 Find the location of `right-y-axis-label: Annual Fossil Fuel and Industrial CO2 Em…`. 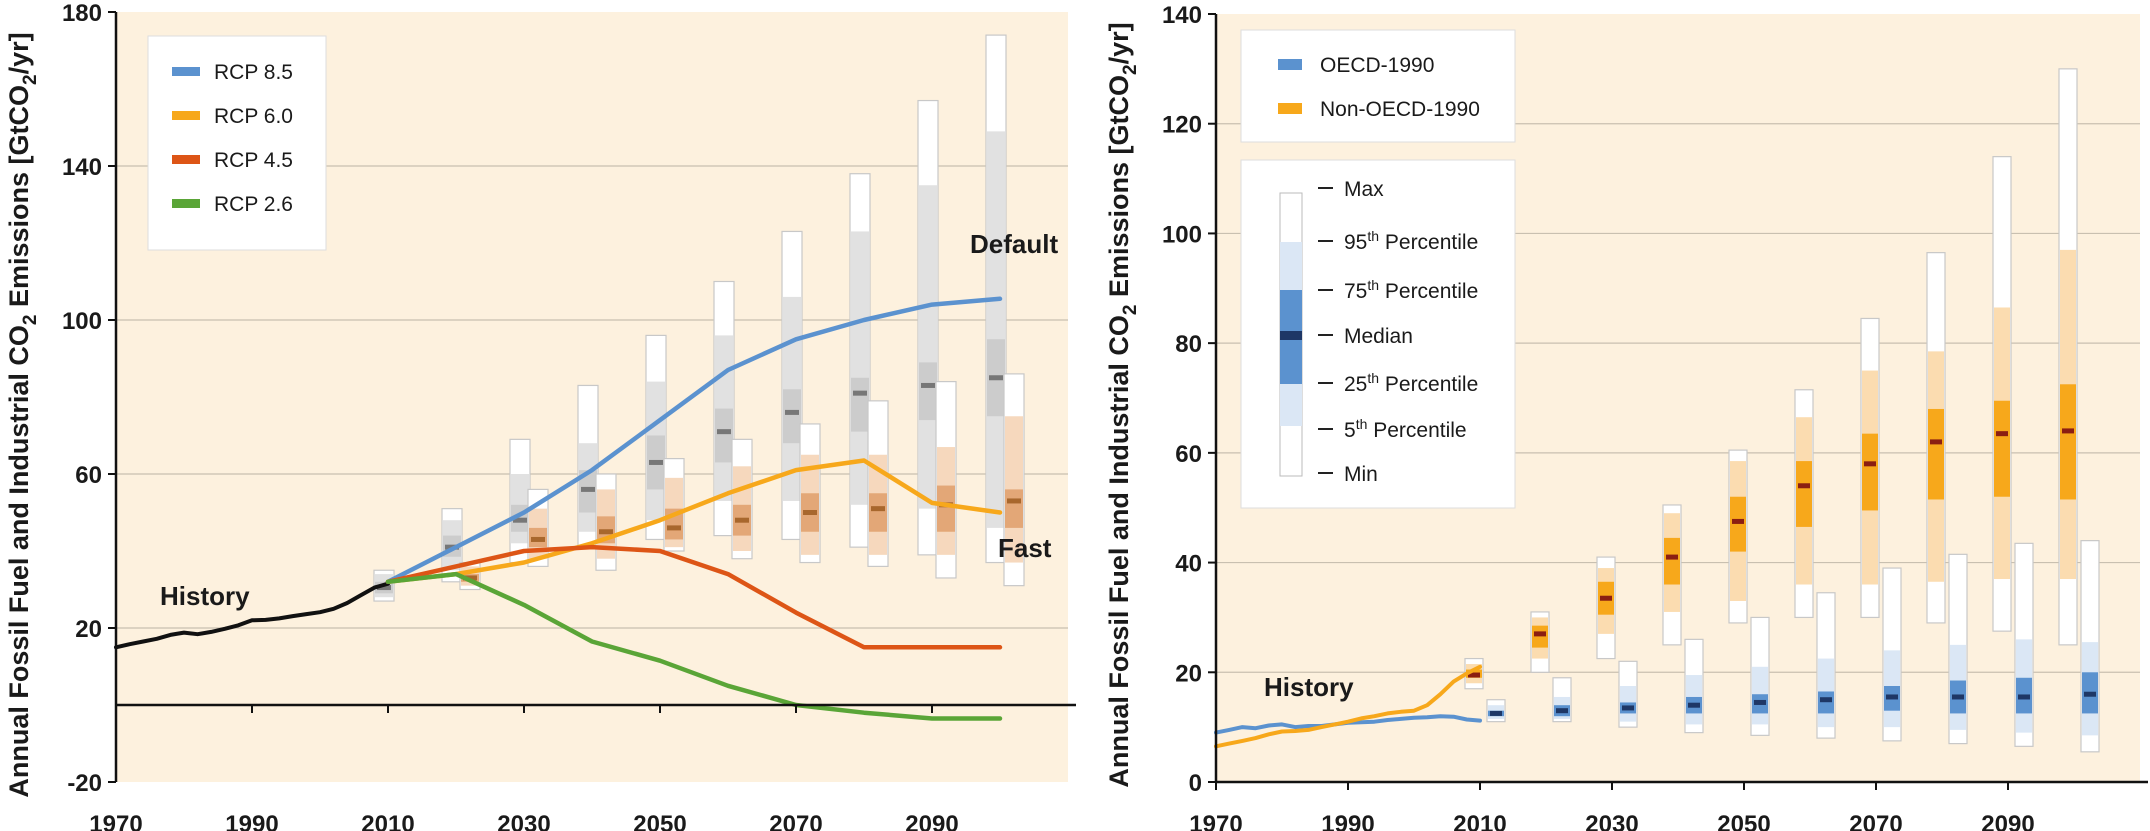

right-y-axis-label: Annual Fossil Fuel and Industrial CO2 Em… is located at coordinates (1122, 404).